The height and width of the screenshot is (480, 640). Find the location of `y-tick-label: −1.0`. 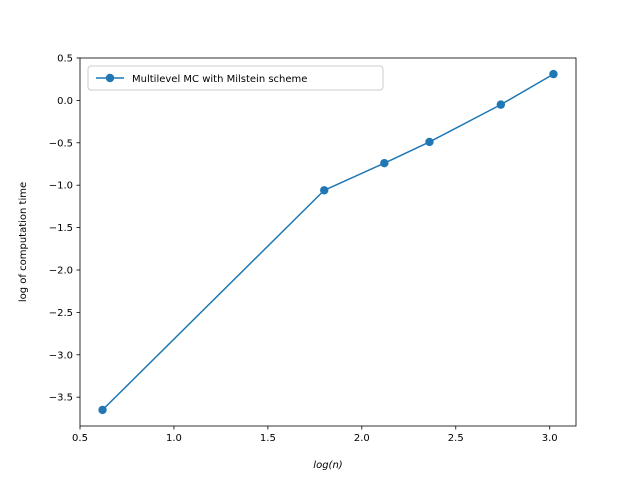

y-tick-label: −1.0 is located at coordinates (61, 186).